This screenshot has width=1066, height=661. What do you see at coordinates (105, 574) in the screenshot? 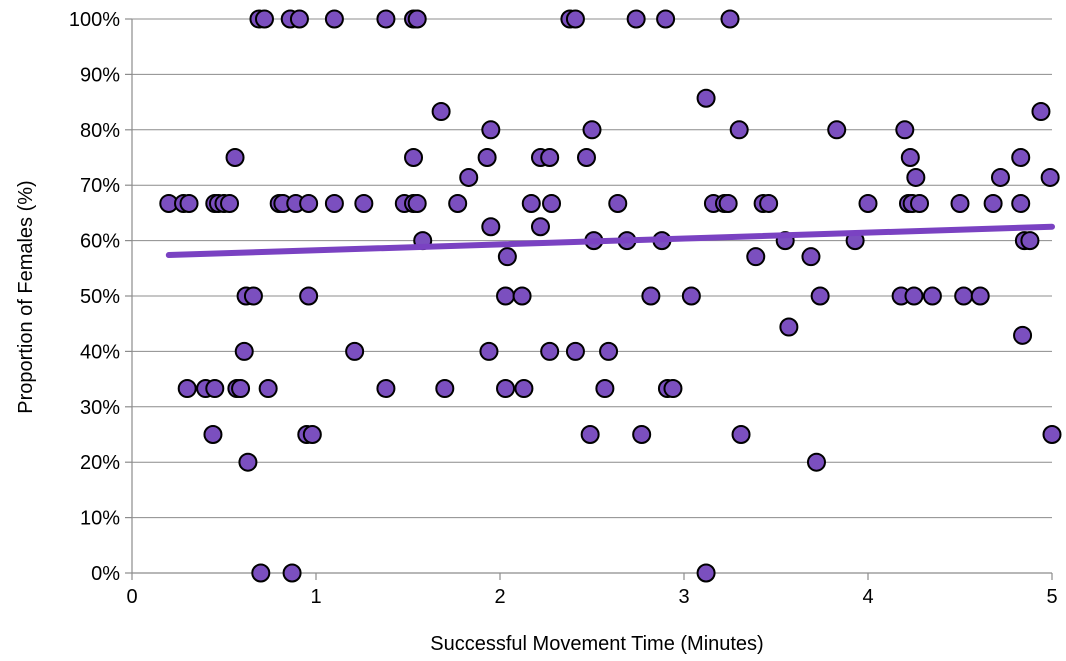
I see `y-tick-label: 0%` at bounding box center [105, 574].